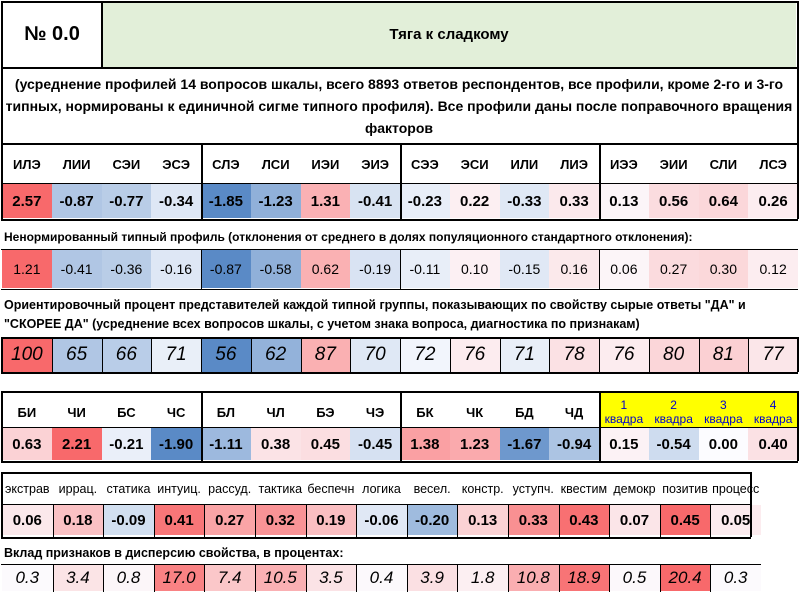 The image size is (800, 592). Describe the element at coordinates (27, 520) in the screenshot. I see `trait-value: 0.06` at that location.